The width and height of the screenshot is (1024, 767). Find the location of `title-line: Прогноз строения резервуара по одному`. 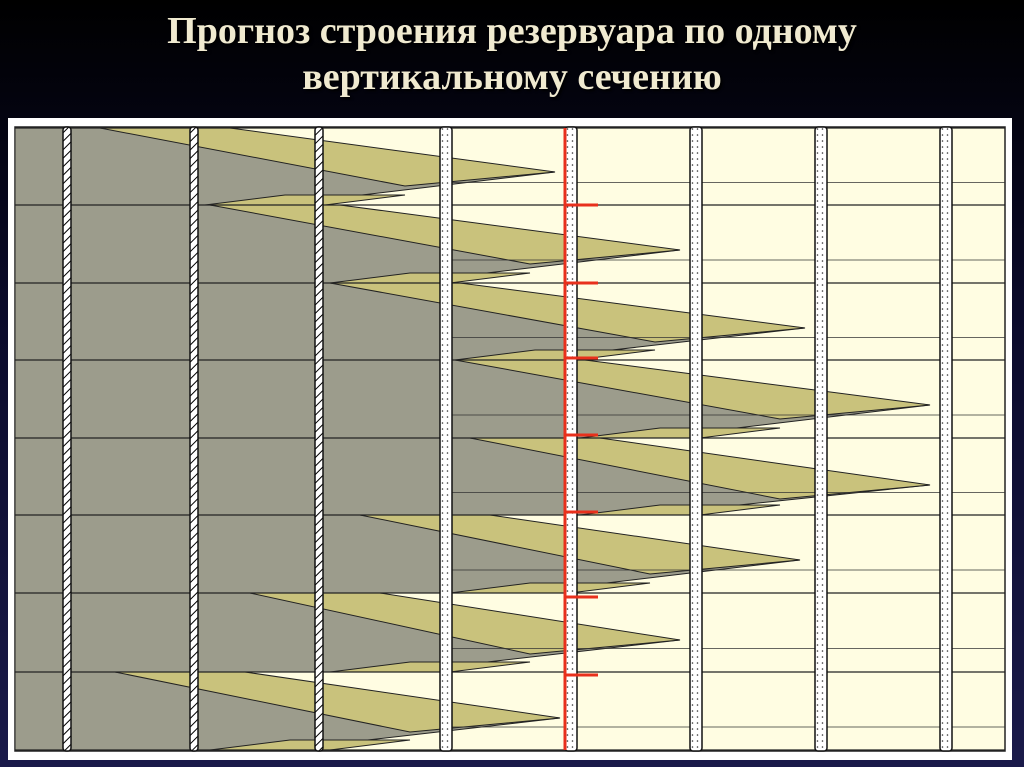

title-line: Прогноз строения резервуара по одному is located at coordinates (512, 31).